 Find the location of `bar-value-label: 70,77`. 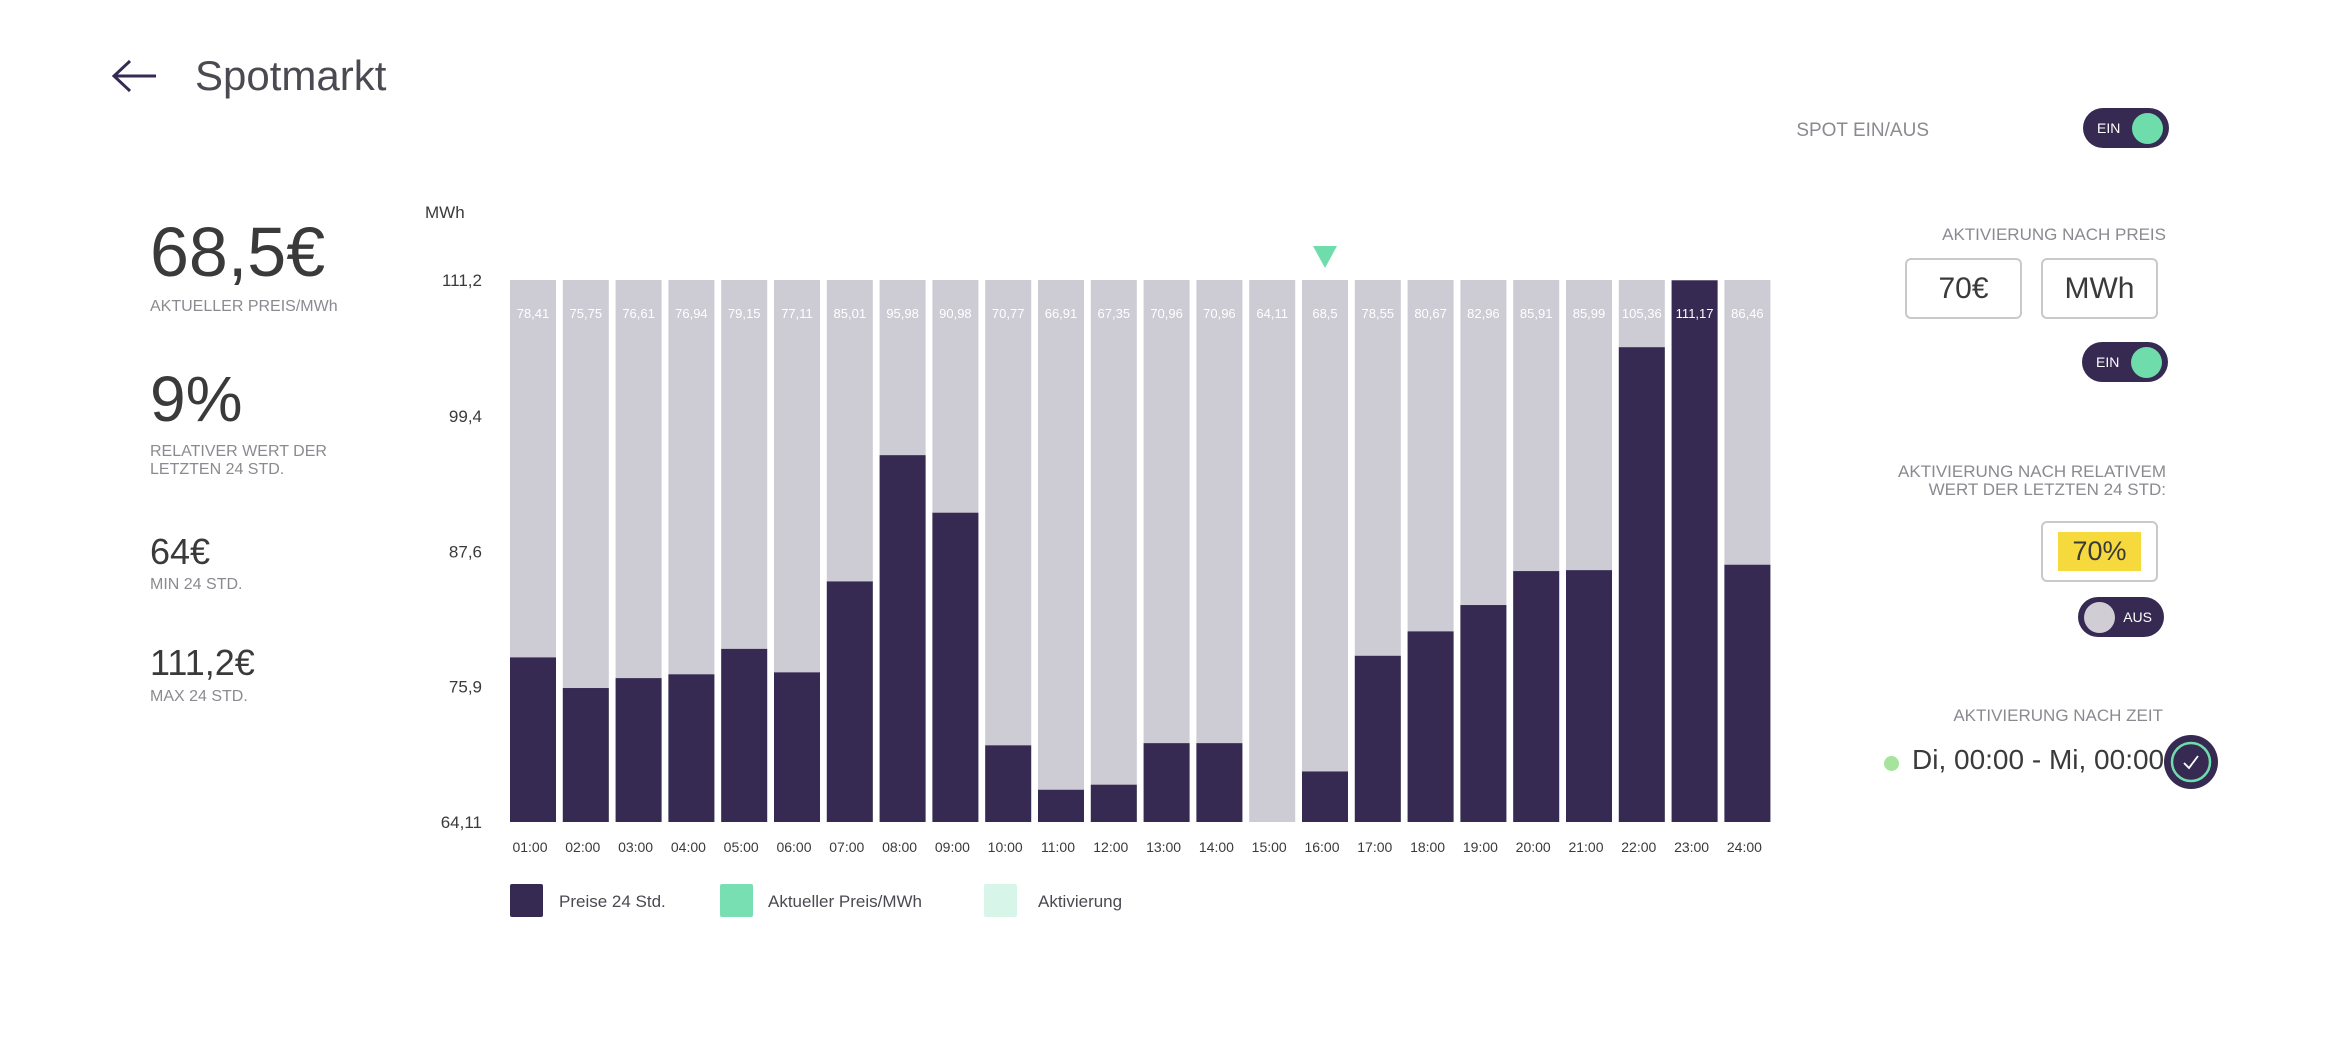

bar-value-label: 70,77 is located at coordinates (1008, 313).